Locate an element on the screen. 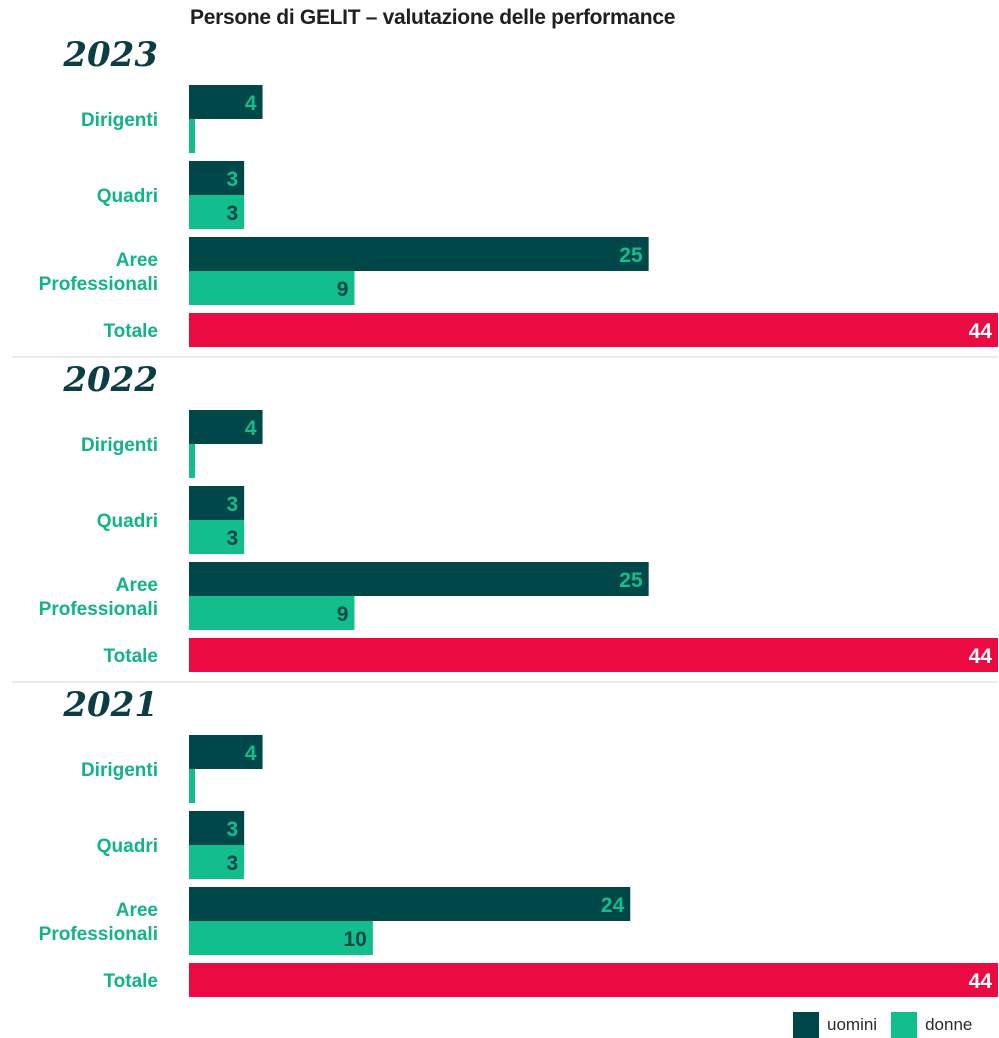 The height and width of the screenshot is (1038, 999). legend-label-donne: donne is located at coordinates (949, 1024).